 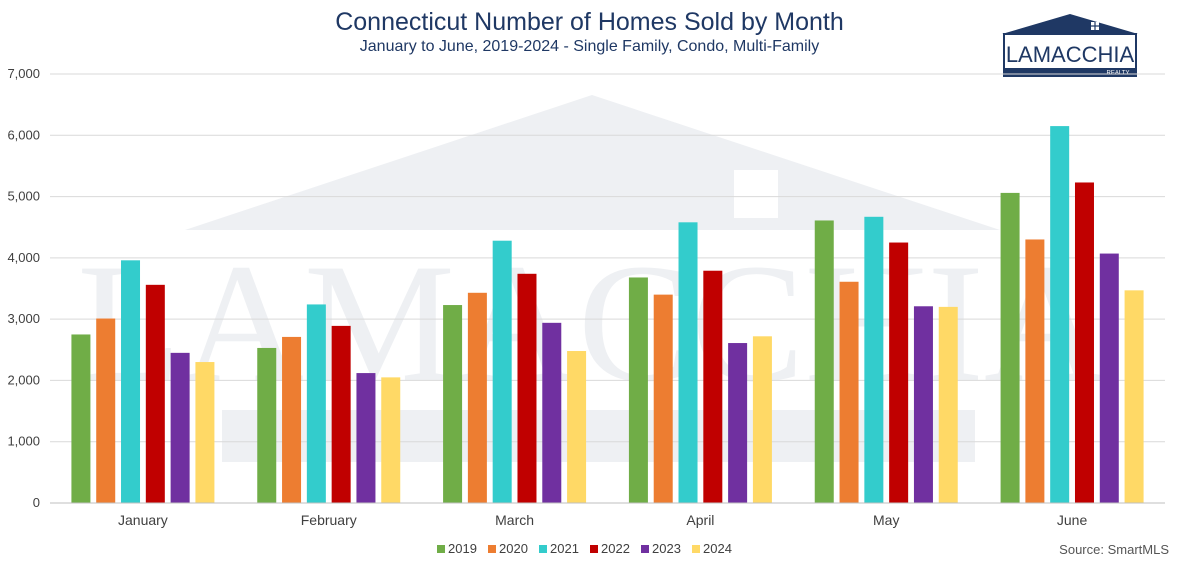 I want to click on bar-march-2020, so click(x=477, y=397).